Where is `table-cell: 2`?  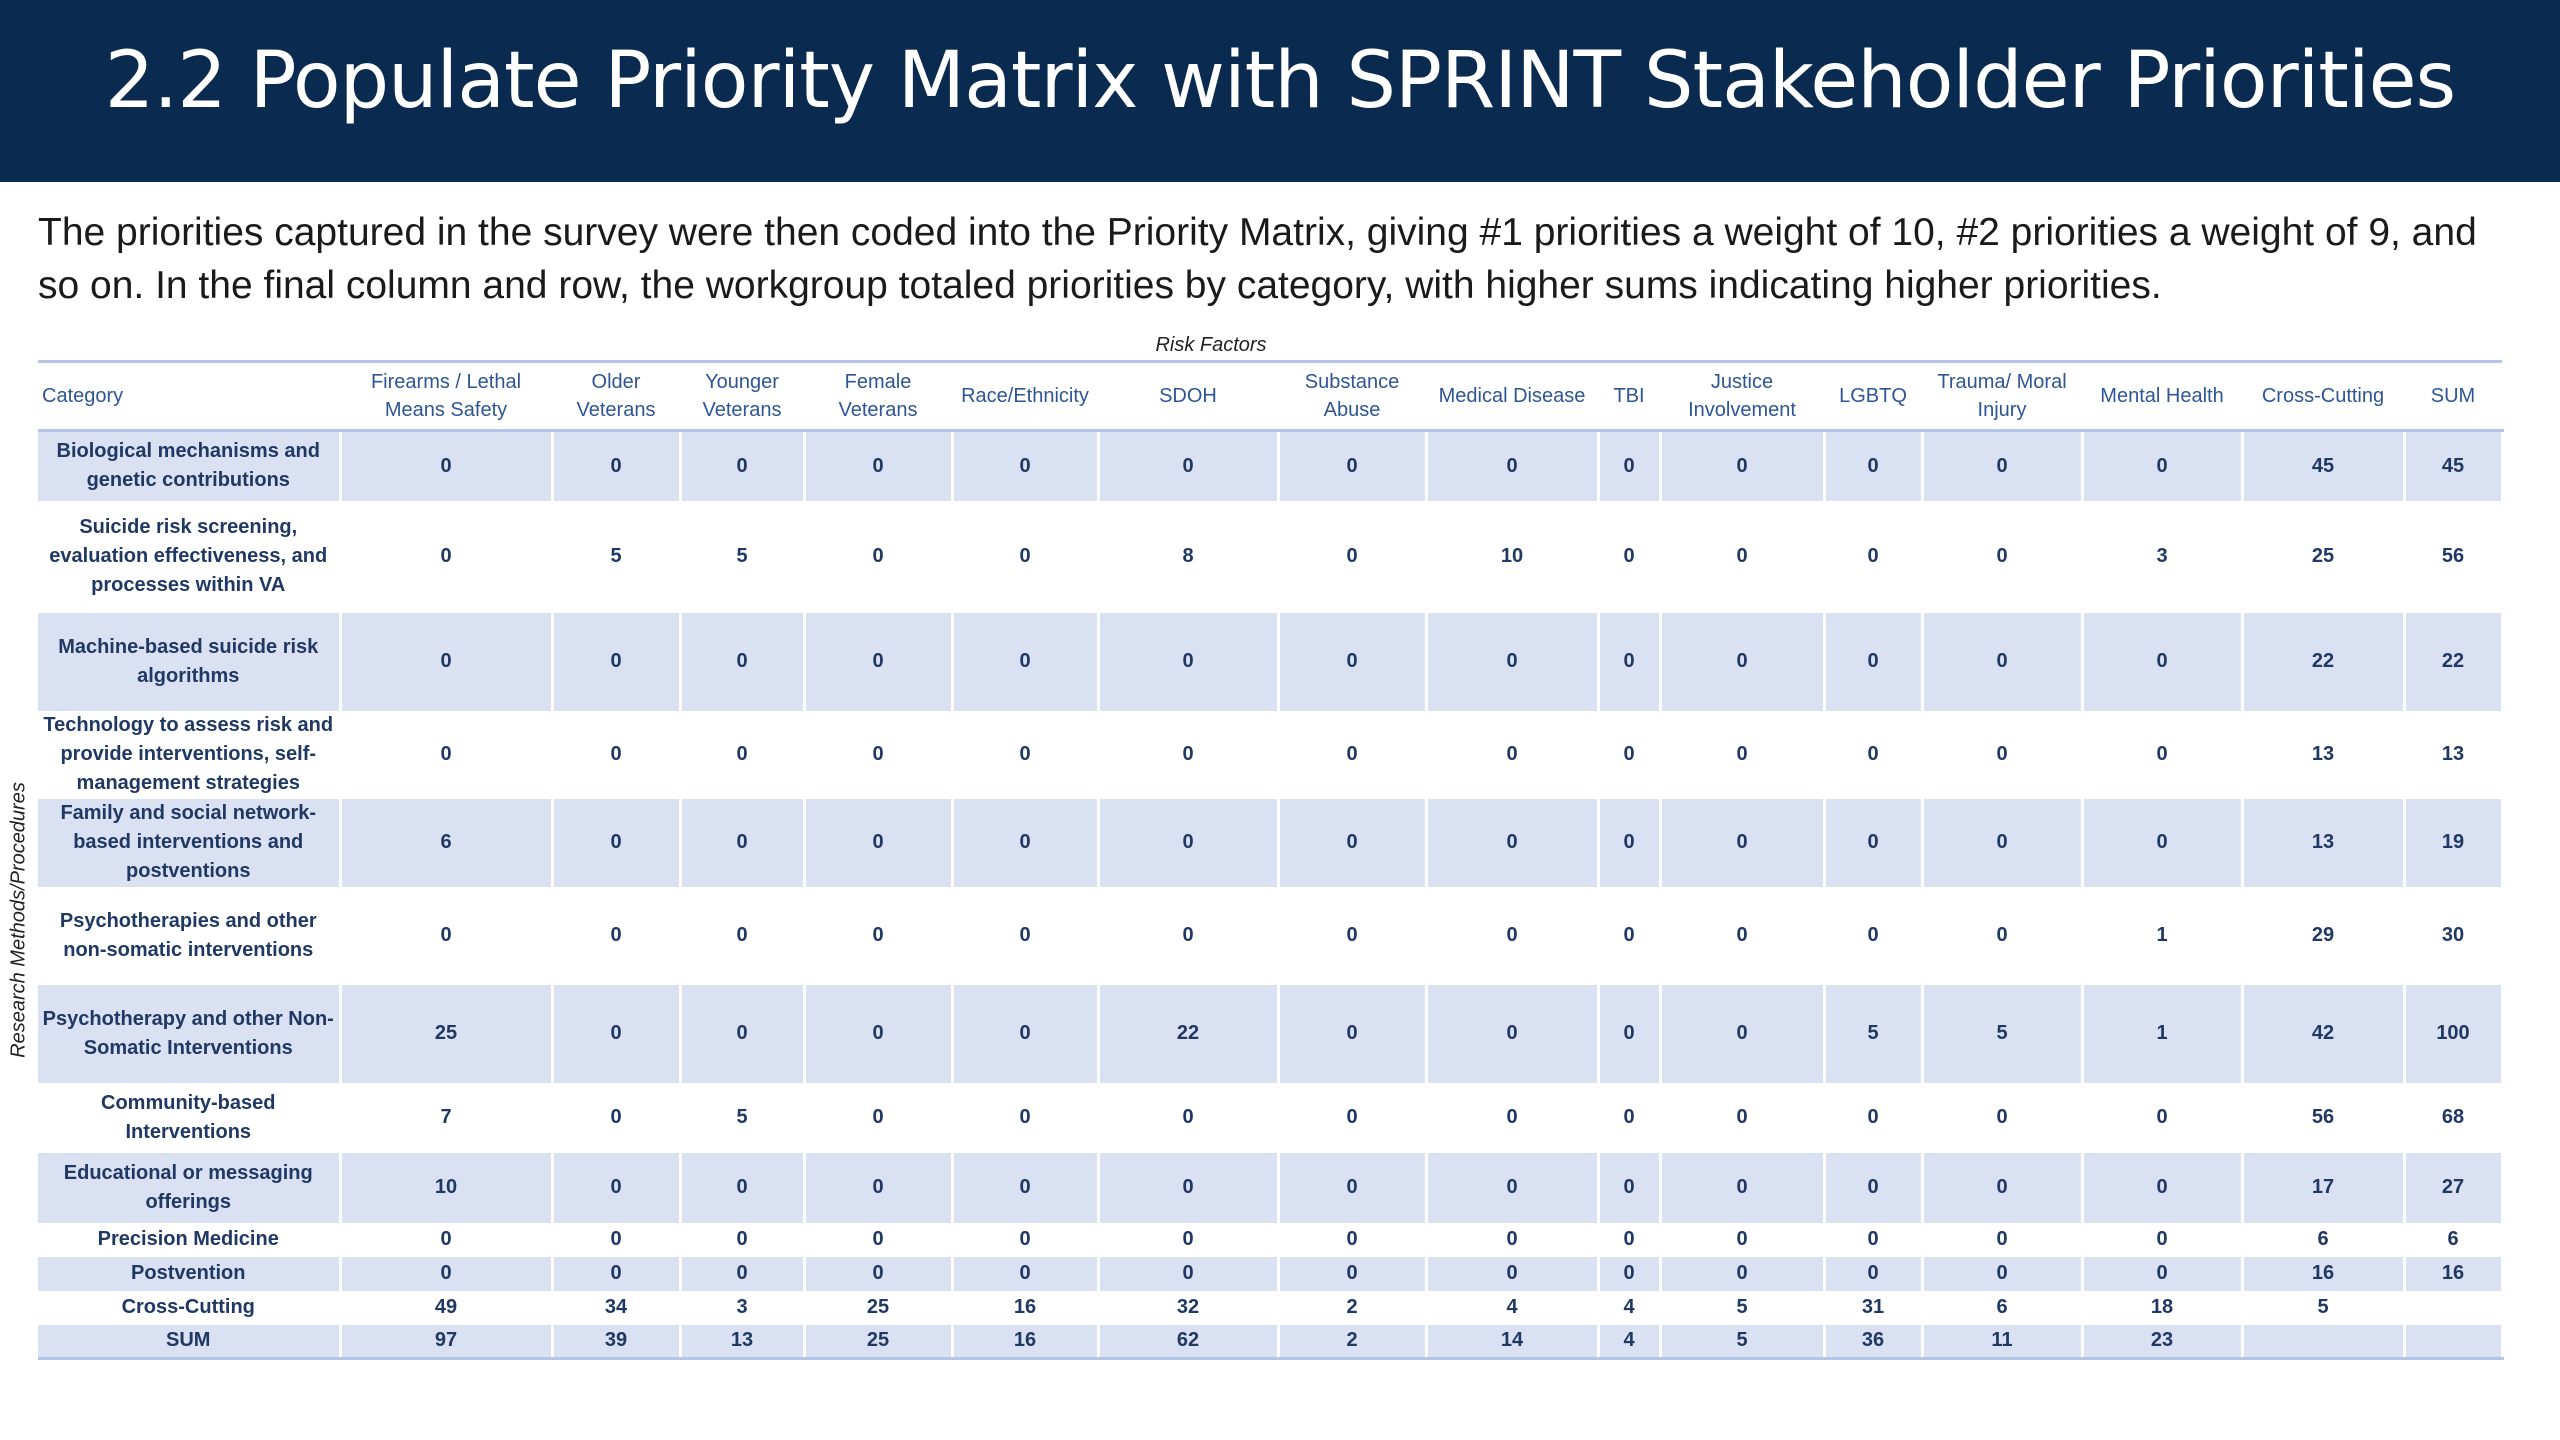
table-cell: 2 is located at coordinates (1353, 1307).